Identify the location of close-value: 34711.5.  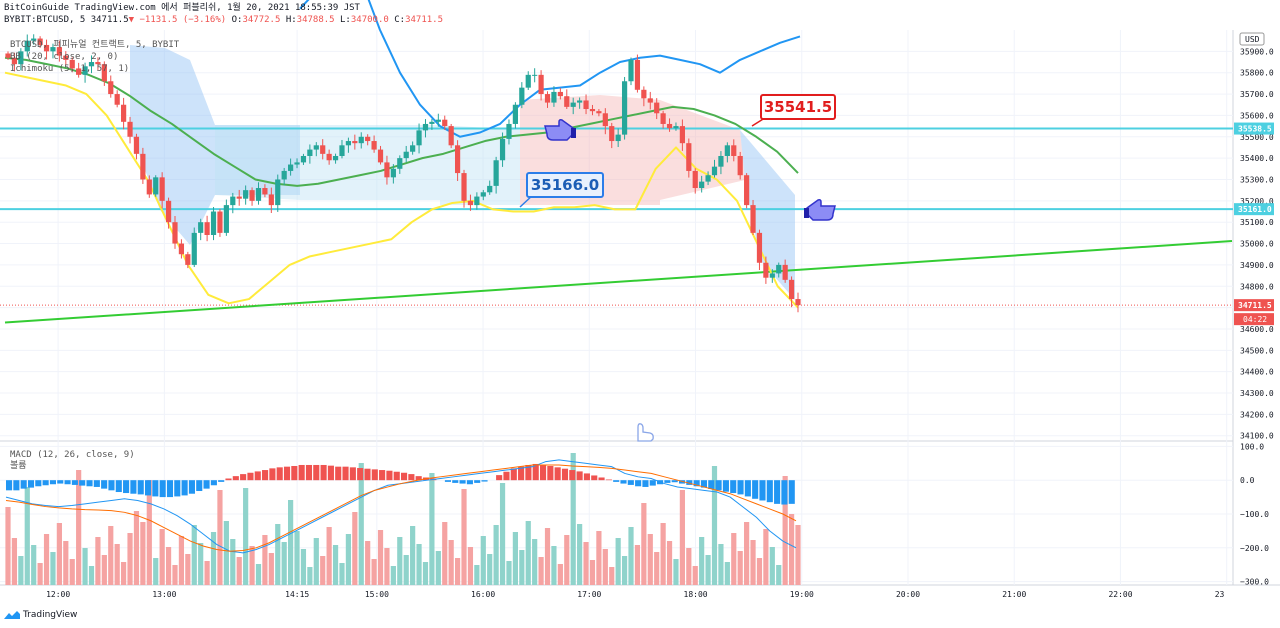
(424, 20).